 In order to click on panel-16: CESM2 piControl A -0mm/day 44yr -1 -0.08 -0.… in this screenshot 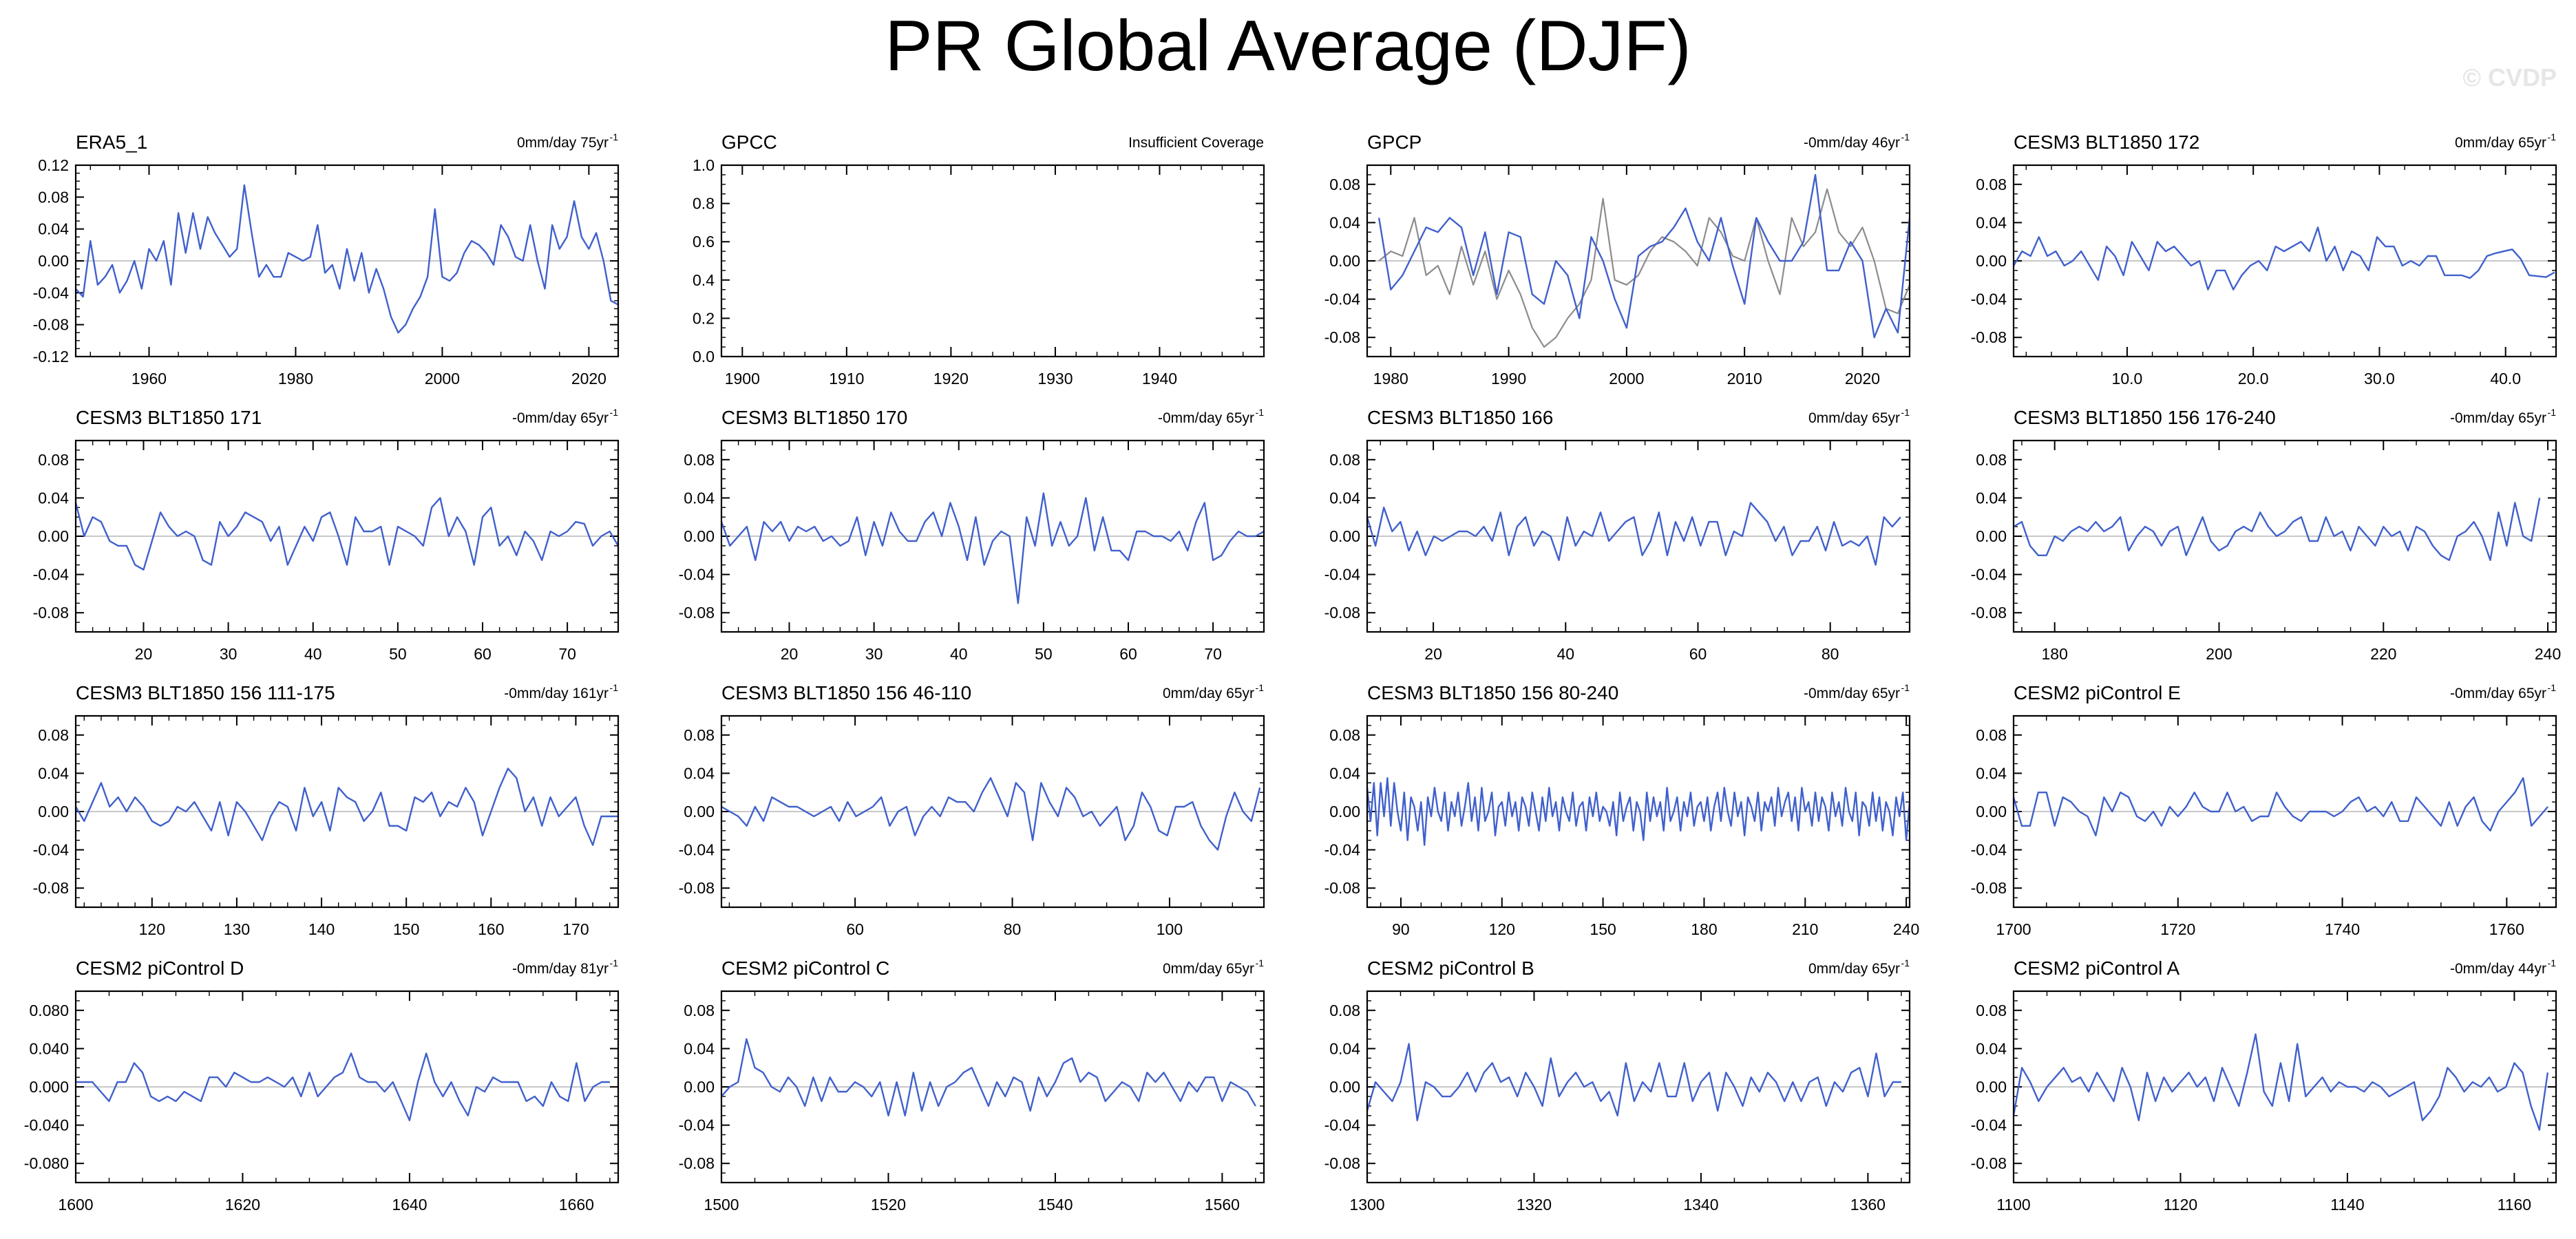, I will do `click(2264, 1085)`.